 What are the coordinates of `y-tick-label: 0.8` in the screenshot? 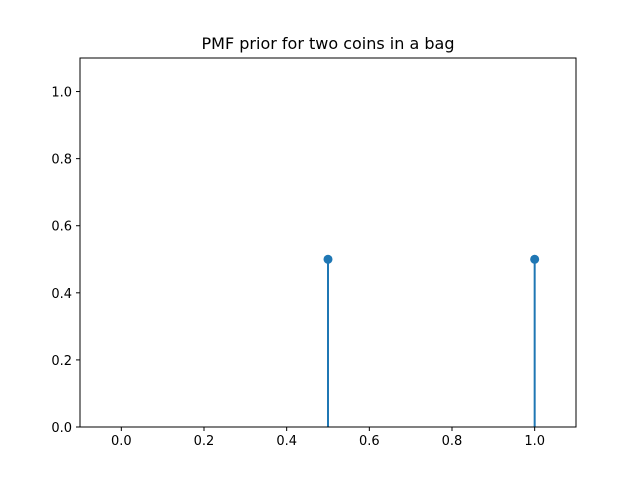 It's located at (61, 160).